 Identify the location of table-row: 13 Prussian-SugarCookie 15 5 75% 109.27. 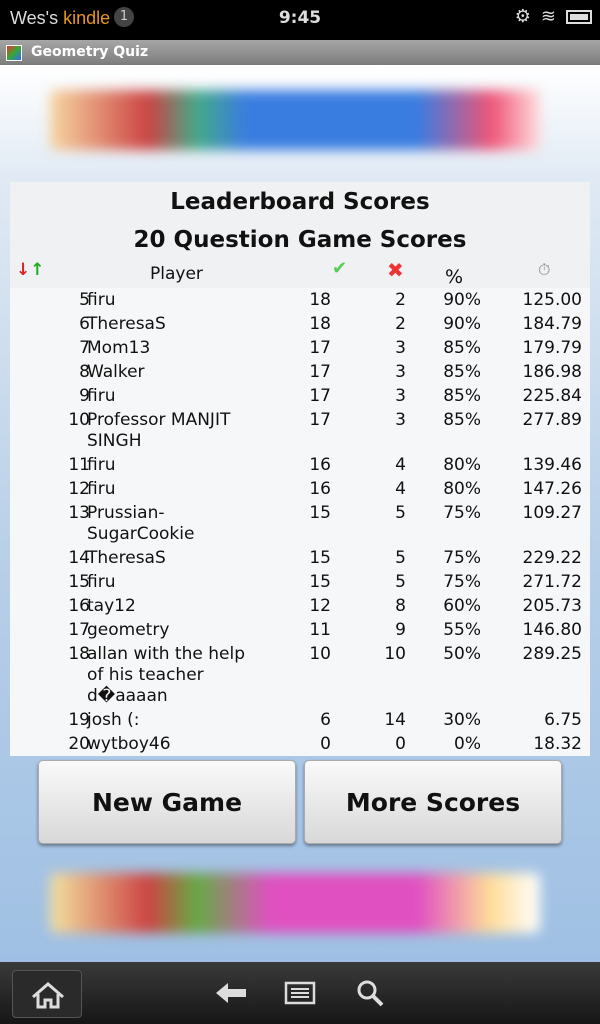
(300, 523).